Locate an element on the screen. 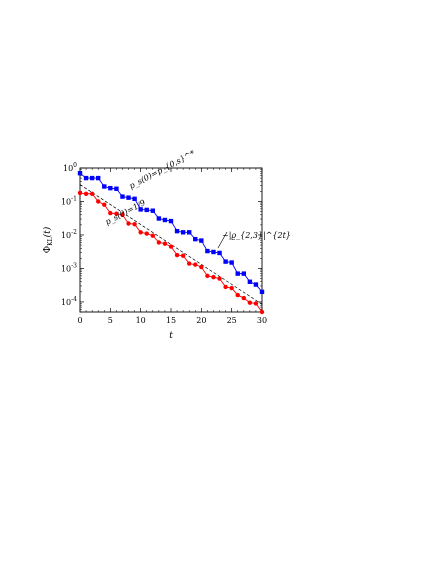 The height and width of the screenshot is (564, 436). y-tick-label: 10⁰ is located at coordinates (70, 167).